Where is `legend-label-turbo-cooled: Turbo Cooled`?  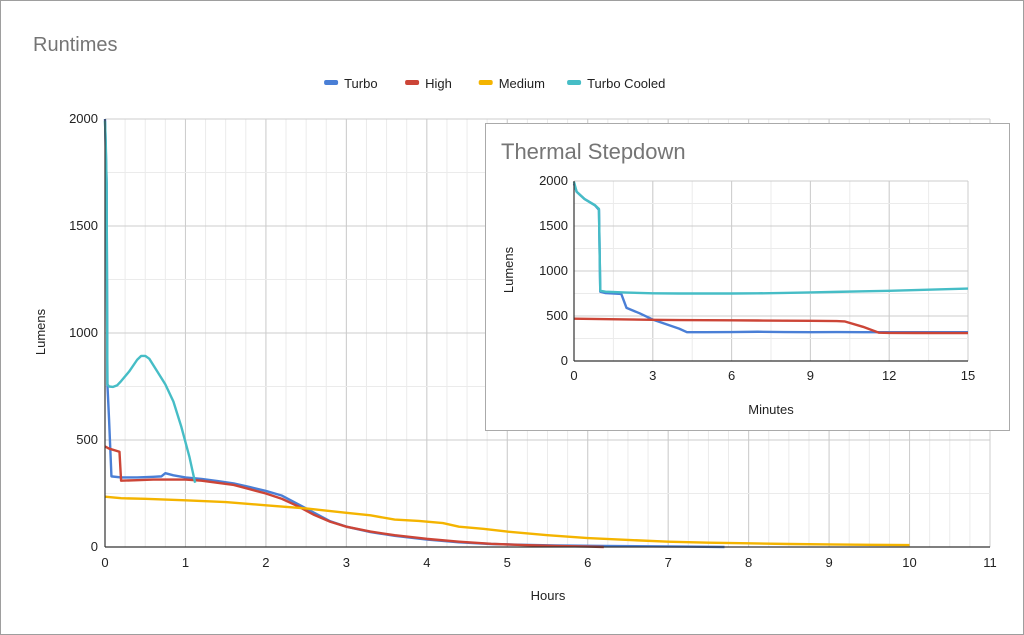 legend-label-turbo-cooled: Turbo Cooled is located at coordinates (626, 83).